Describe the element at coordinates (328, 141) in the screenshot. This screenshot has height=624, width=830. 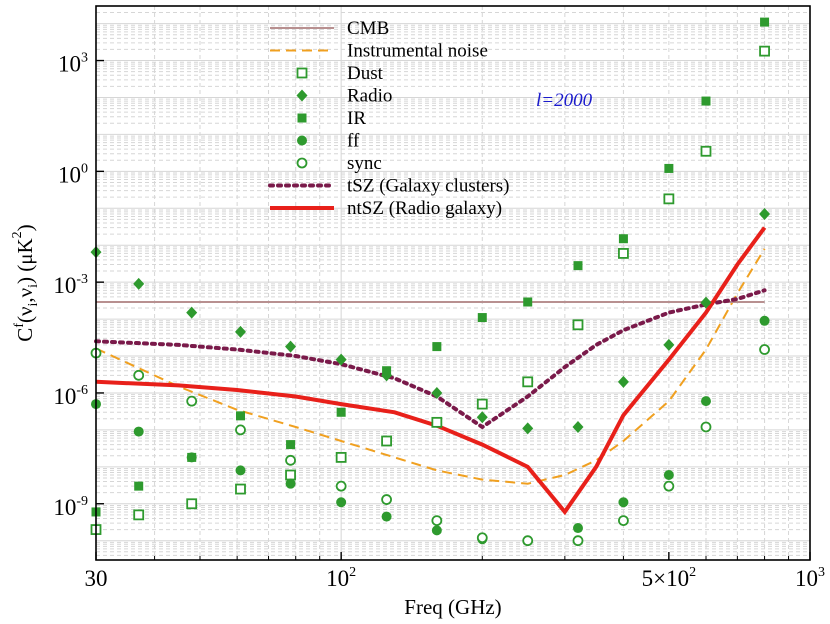
I see `legend-item-ff: ff` at that location.